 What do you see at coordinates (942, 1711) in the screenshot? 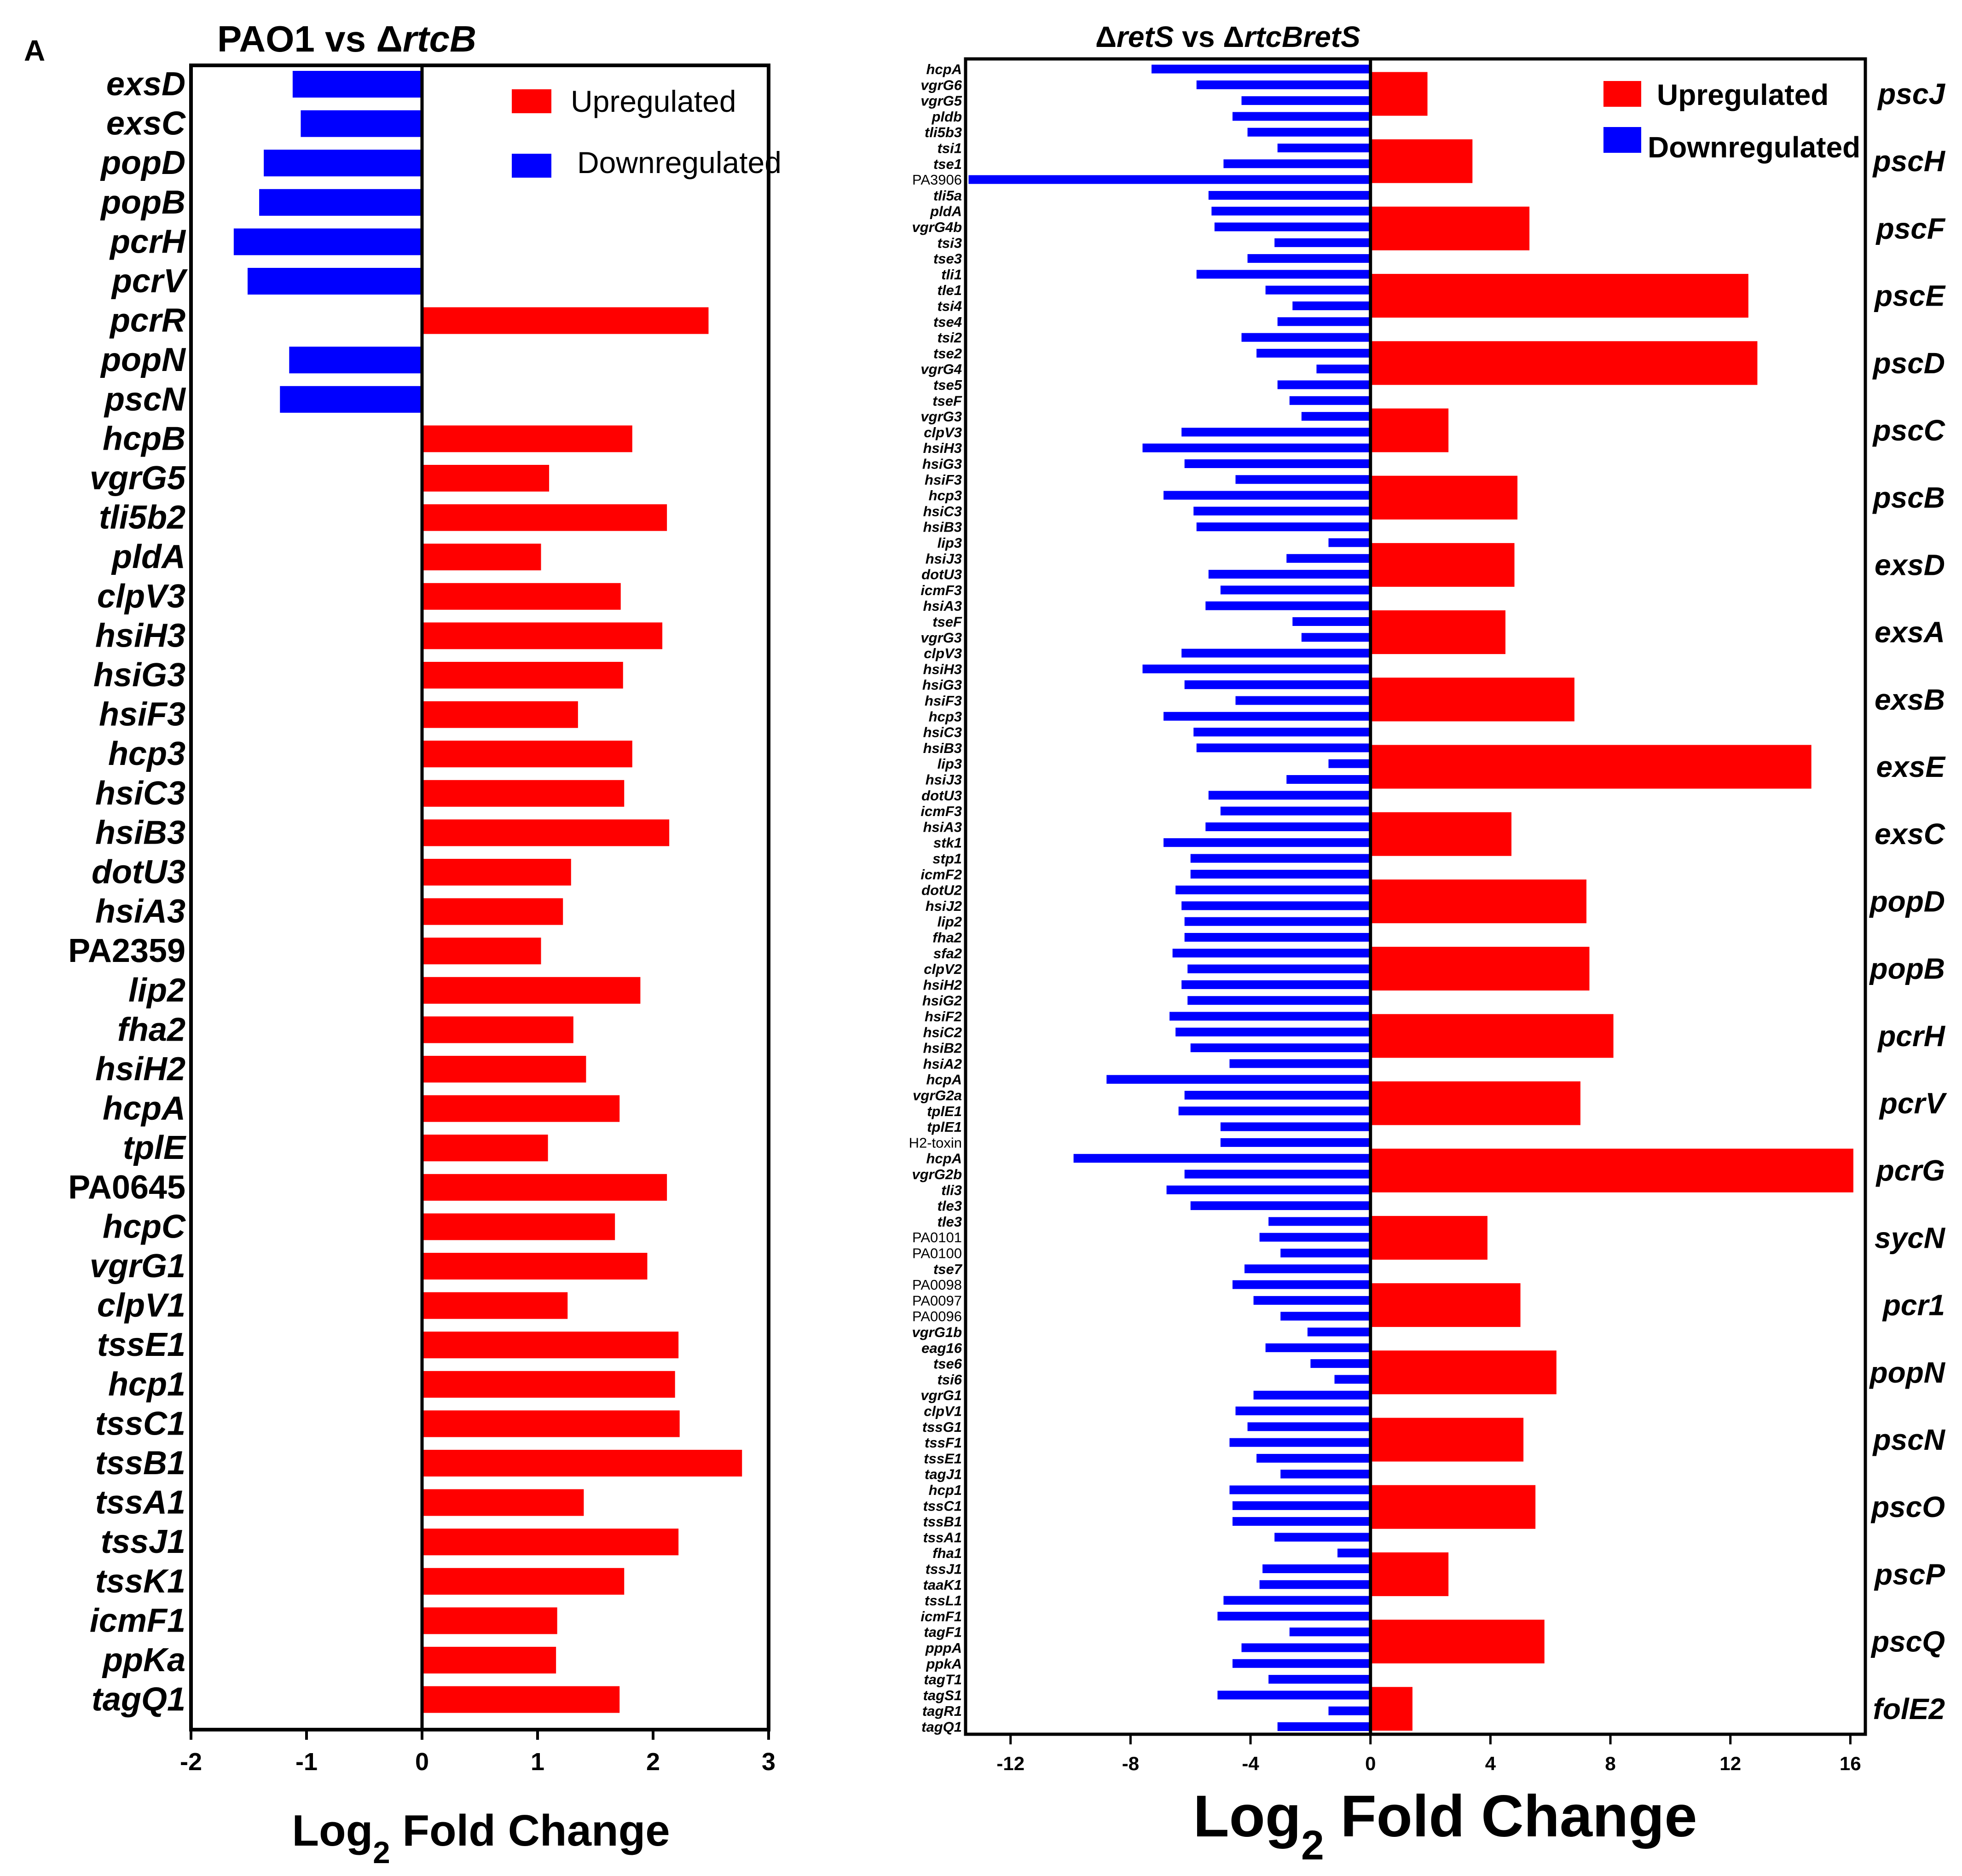
I see `right-small-gene-label: tagR1` at bounding box center [942, 1711].